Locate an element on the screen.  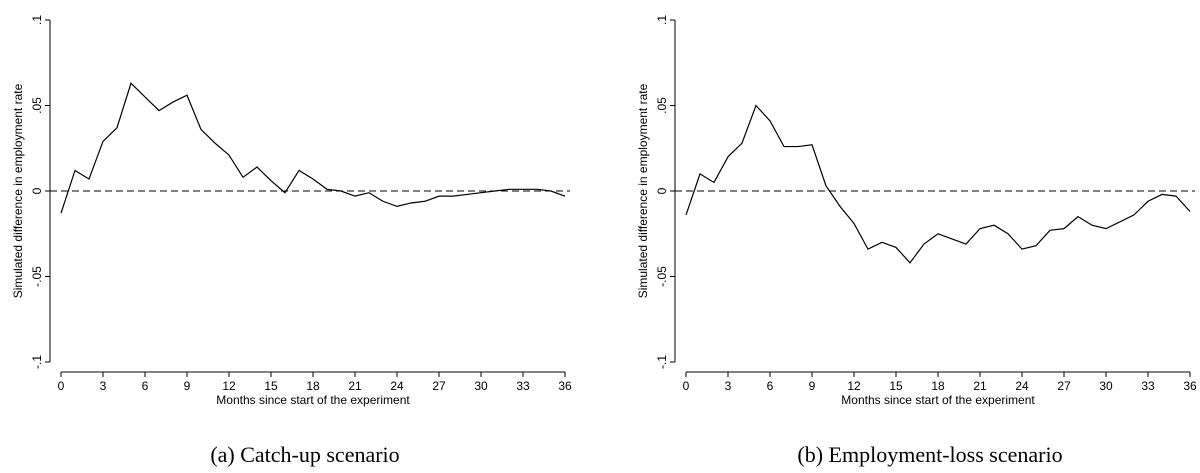
caption: (b) Employment-loss scenario is located at coordinates (929, 454).